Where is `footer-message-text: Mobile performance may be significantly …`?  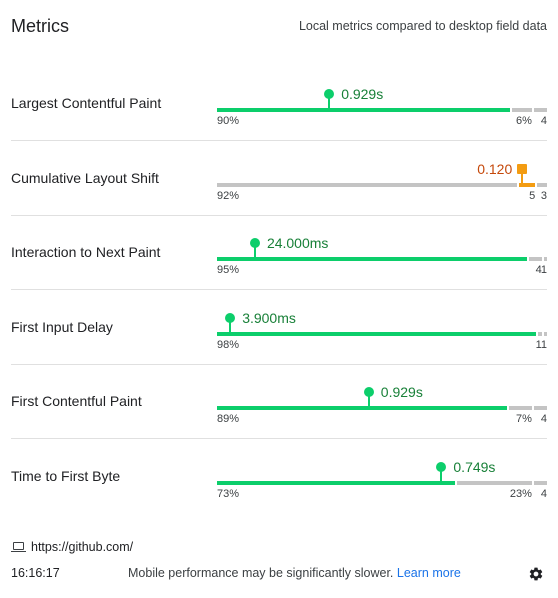 footer-message-text: Mobile performance may be significantly … is located at coordinates (261, 573).